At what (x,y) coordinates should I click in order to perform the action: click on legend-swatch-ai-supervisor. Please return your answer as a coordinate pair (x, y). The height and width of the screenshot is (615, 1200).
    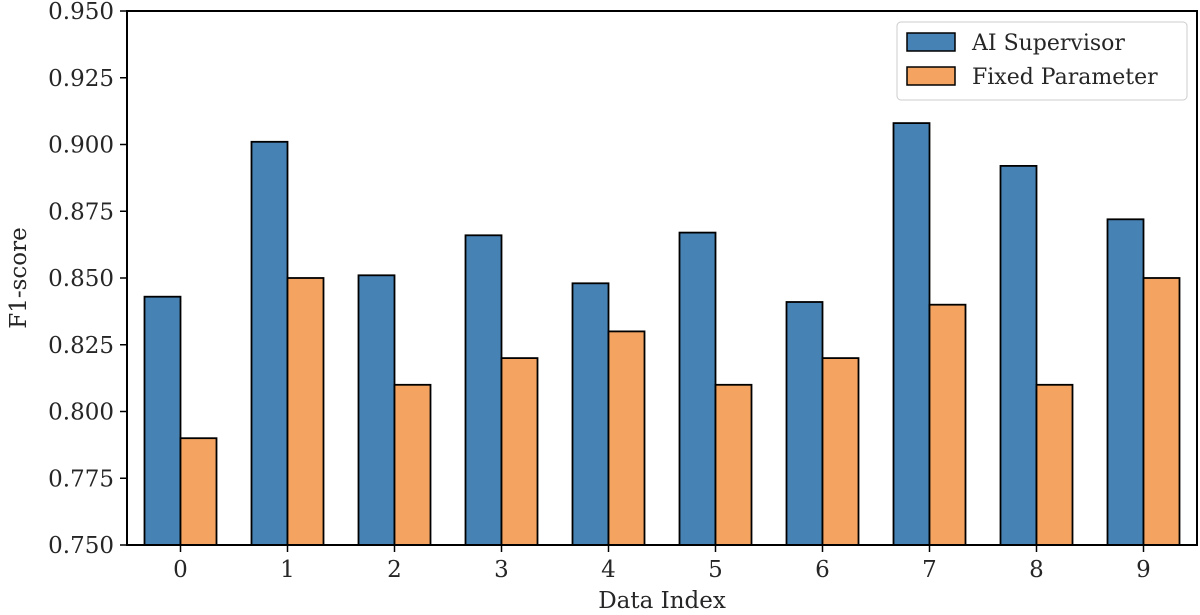
    Looking at the image, I should click on (931, 42).